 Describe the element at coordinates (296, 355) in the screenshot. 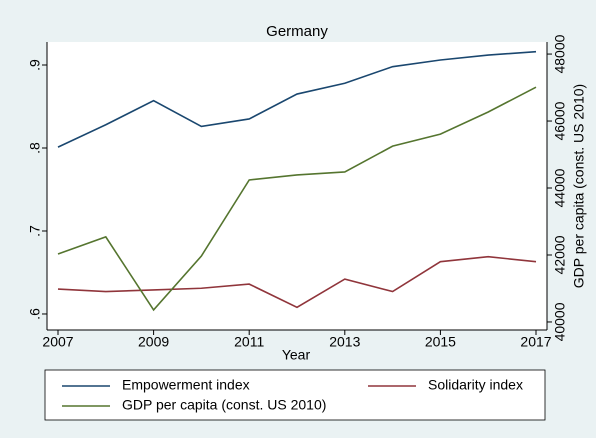

I see `x-axis-label: Year` at that location.